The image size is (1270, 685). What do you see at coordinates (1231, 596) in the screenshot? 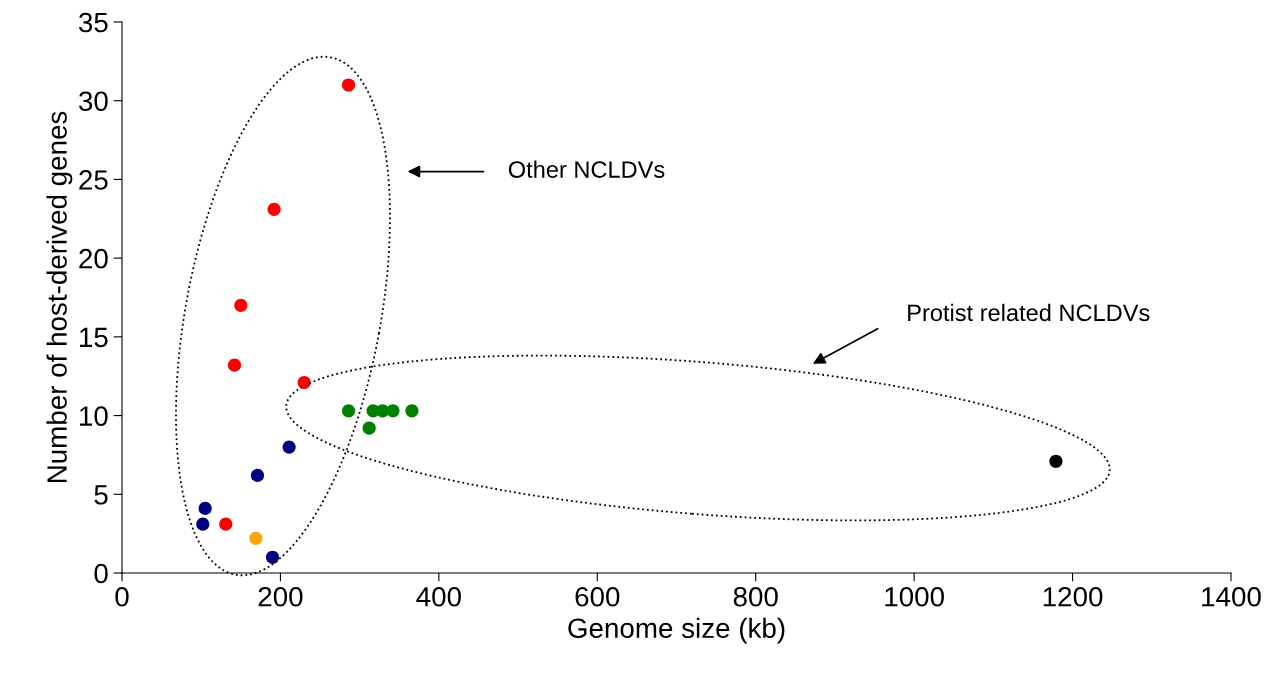
I see `x-tick-label: 1400` at bounding box center [1231, 596].